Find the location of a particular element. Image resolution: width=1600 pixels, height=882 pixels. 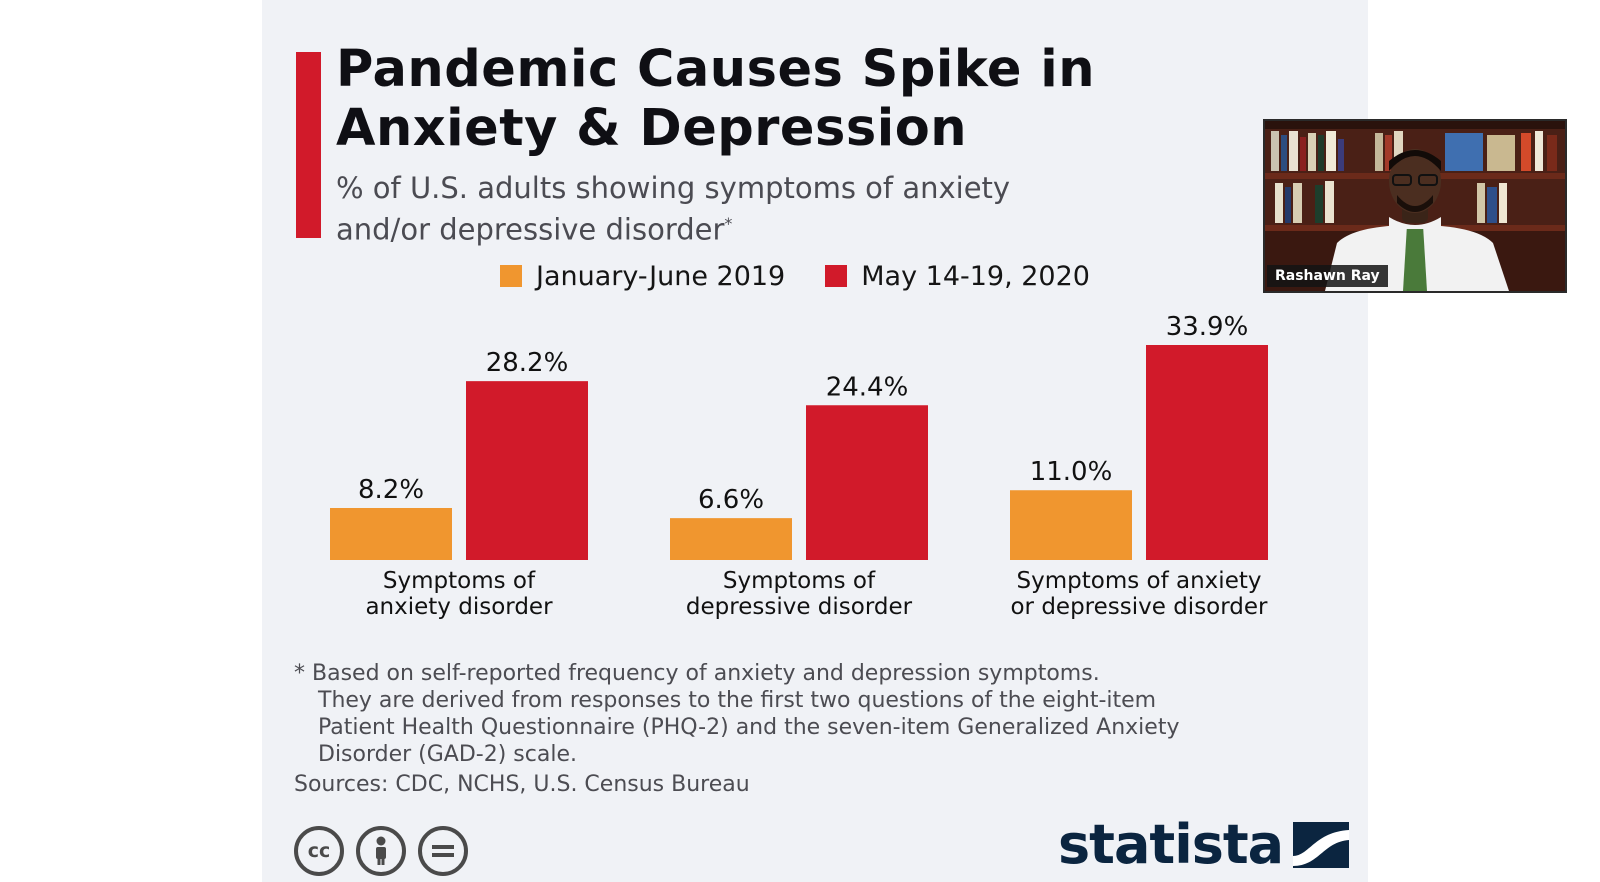

statista-logo: statista is located at coordinates (1204, 844).